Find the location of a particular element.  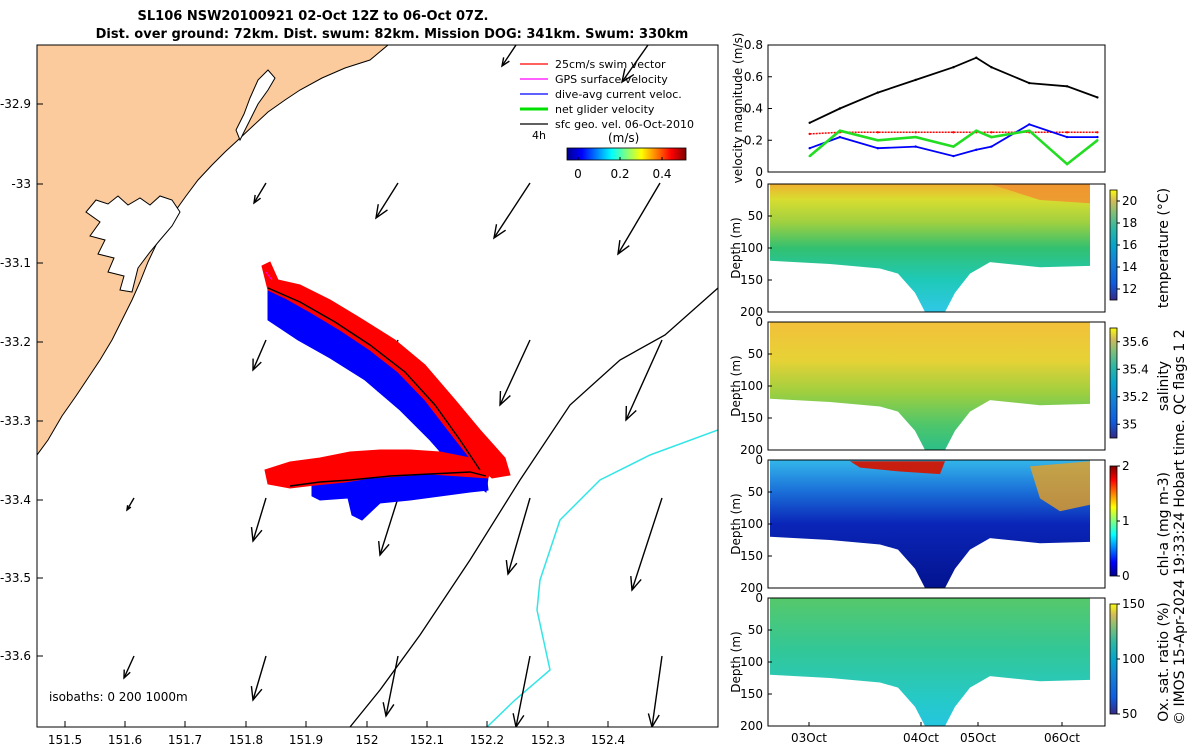

depth-tick-label: 200 is located at coordinates (751, 450).